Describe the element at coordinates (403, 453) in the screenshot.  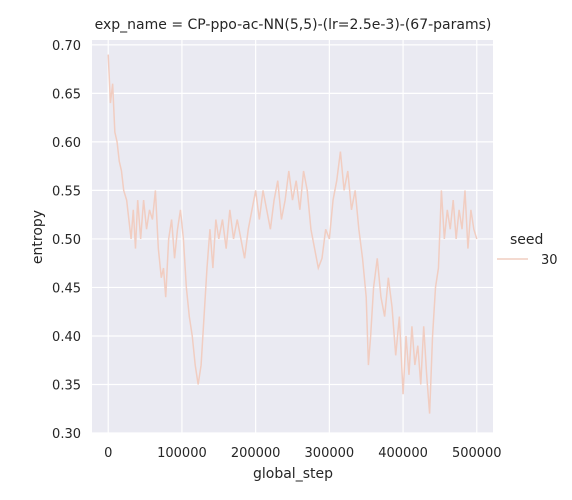
I see `x-tick-label: 400000` at that location.